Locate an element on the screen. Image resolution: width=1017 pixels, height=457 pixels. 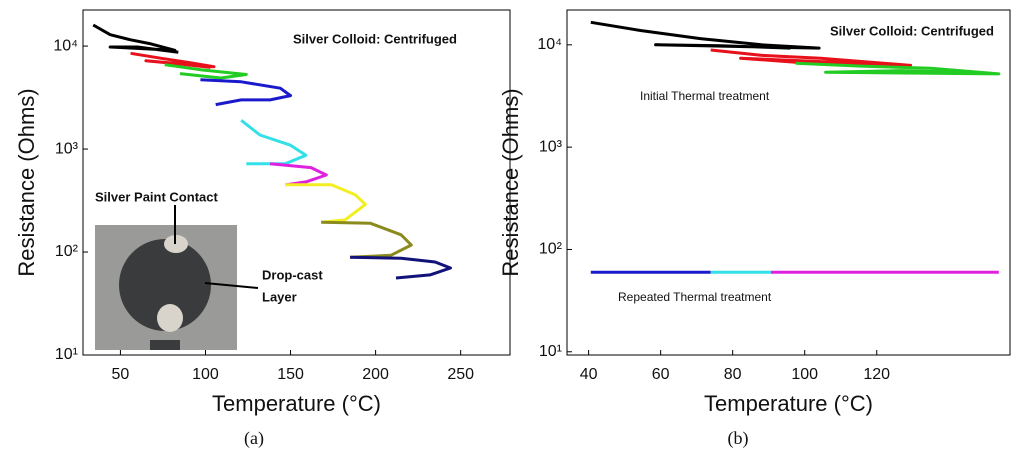
caption: (a) is located at coordinates (254, 438).